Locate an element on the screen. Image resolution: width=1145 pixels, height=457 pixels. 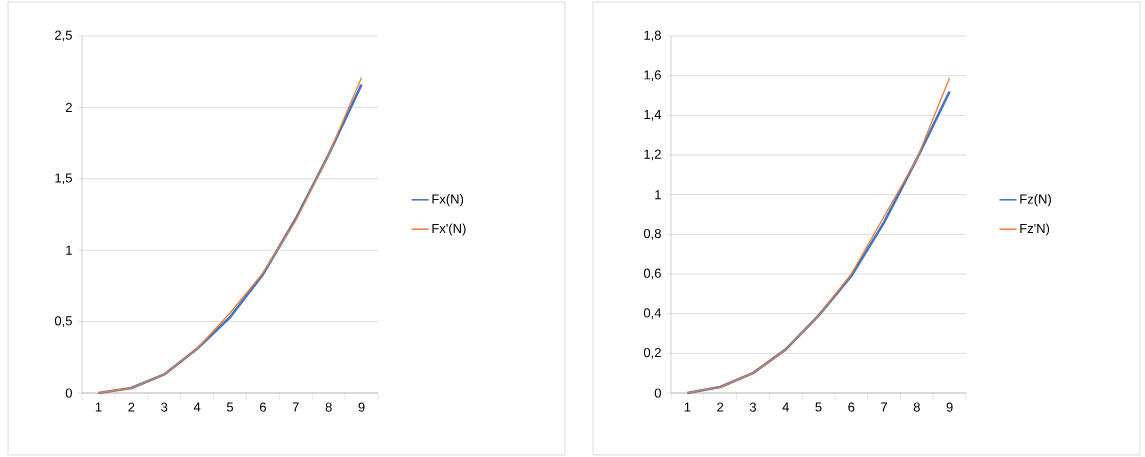
y-tick-label: 1,6 is located at coordinates (652, 76).